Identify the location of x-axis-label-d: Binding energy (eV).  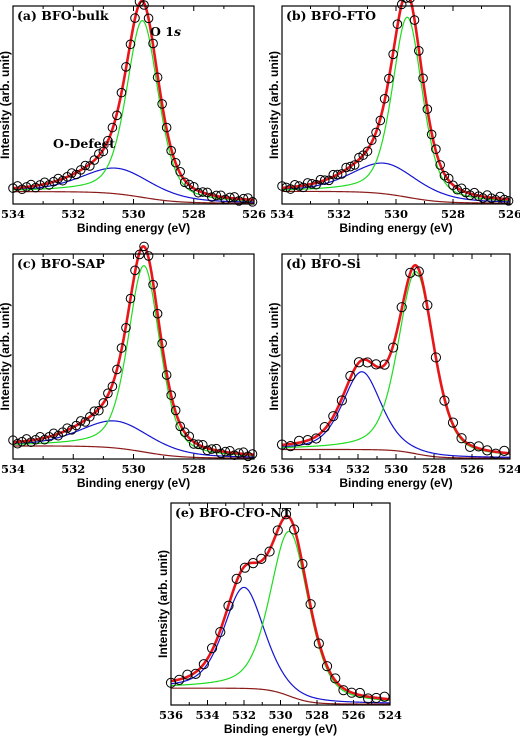
(395, 483).